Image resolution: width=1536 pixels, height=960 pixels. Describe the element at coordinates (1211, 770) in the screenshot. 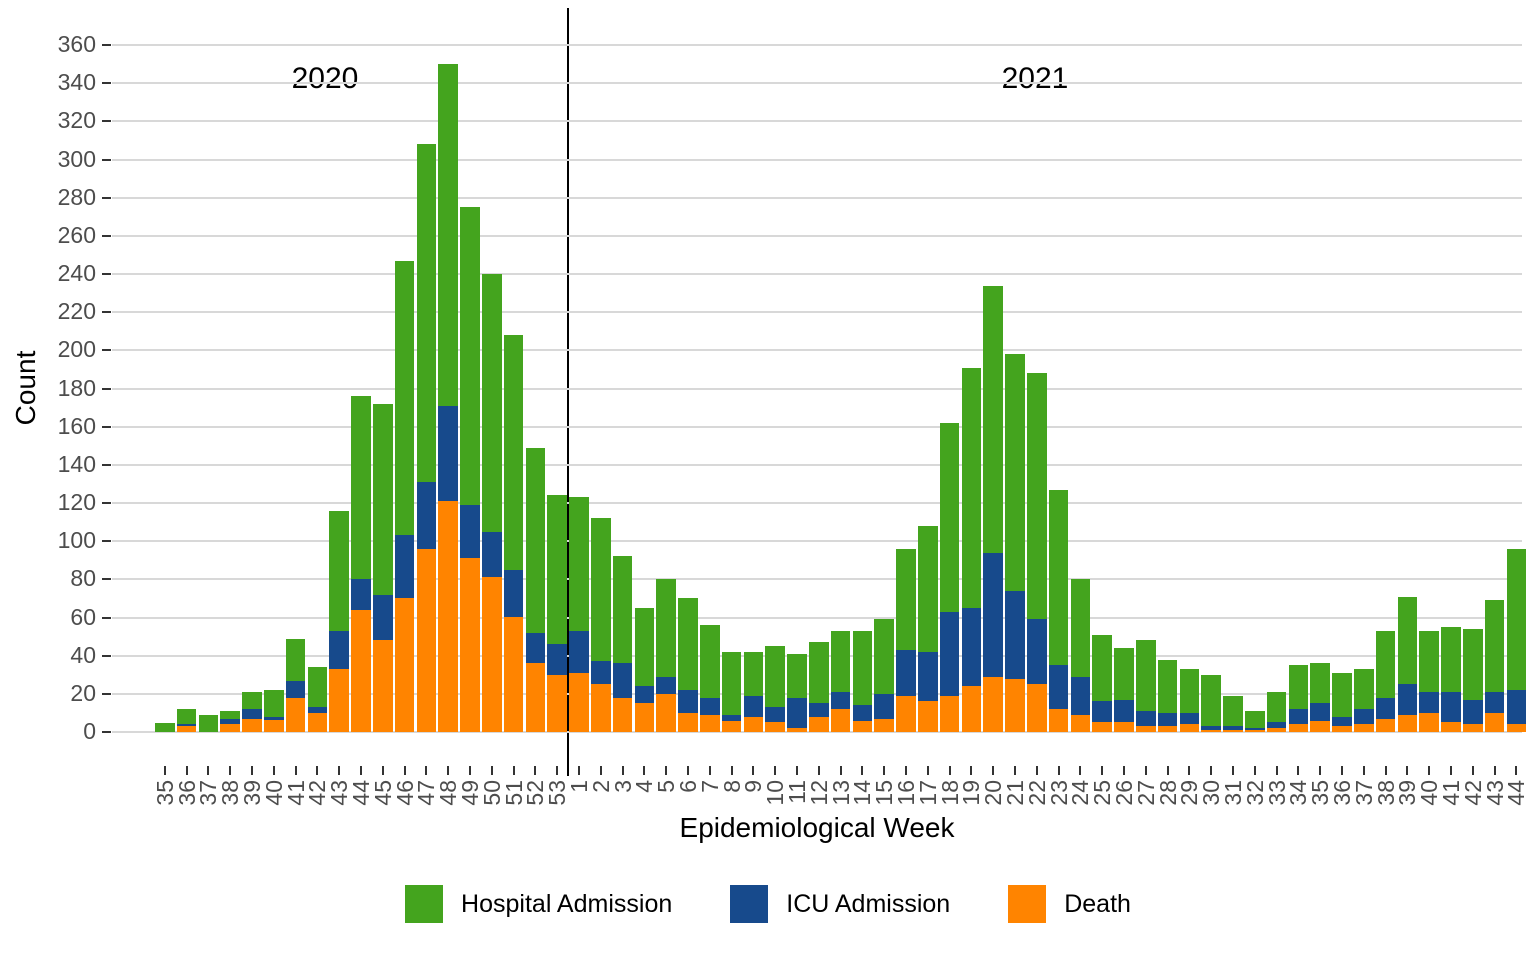

I see `x-tick-2021-w30` at that location.